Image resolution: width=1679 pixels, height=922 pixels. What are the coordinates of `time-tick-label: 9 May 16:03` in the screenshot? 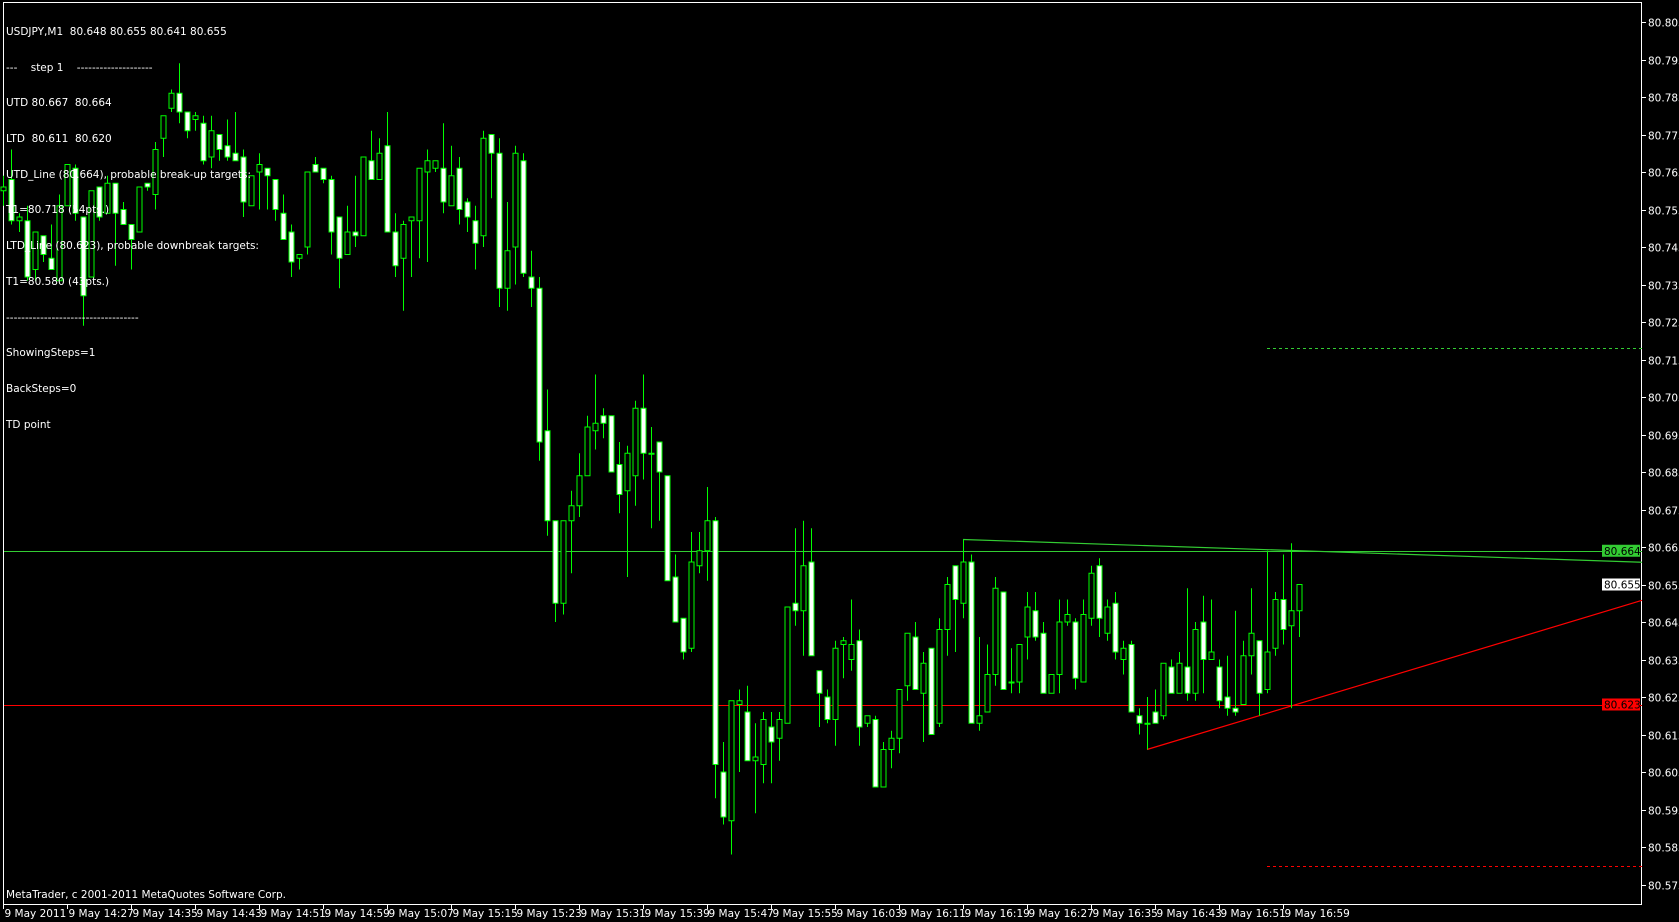 It's located at (869, 914).